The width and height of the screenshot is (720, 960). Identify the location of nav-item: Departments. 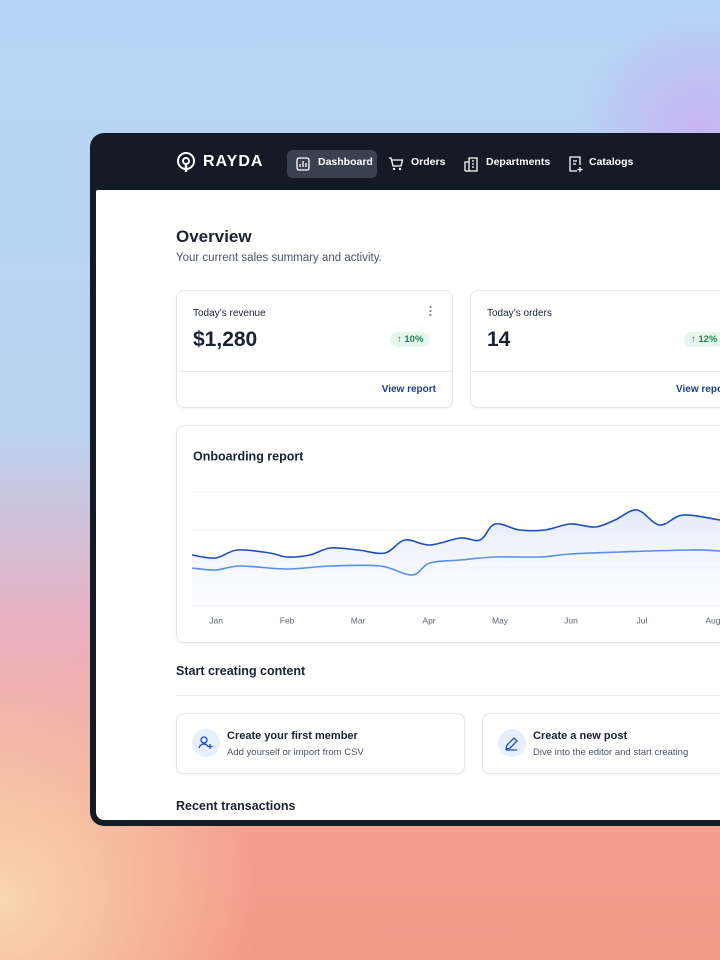
(518, 161).